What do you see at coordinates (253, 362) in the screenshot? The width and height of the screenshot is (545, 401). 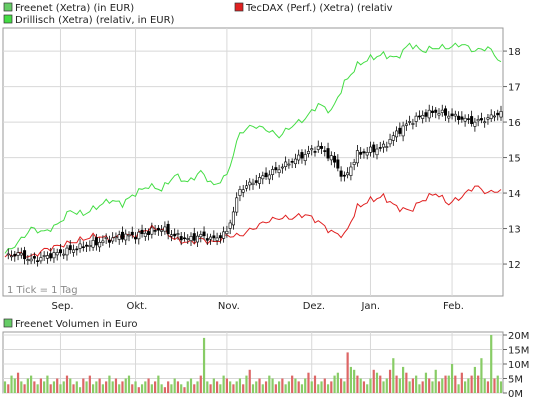 I see `volume-plot-frame` at bounding box center [253, 362].